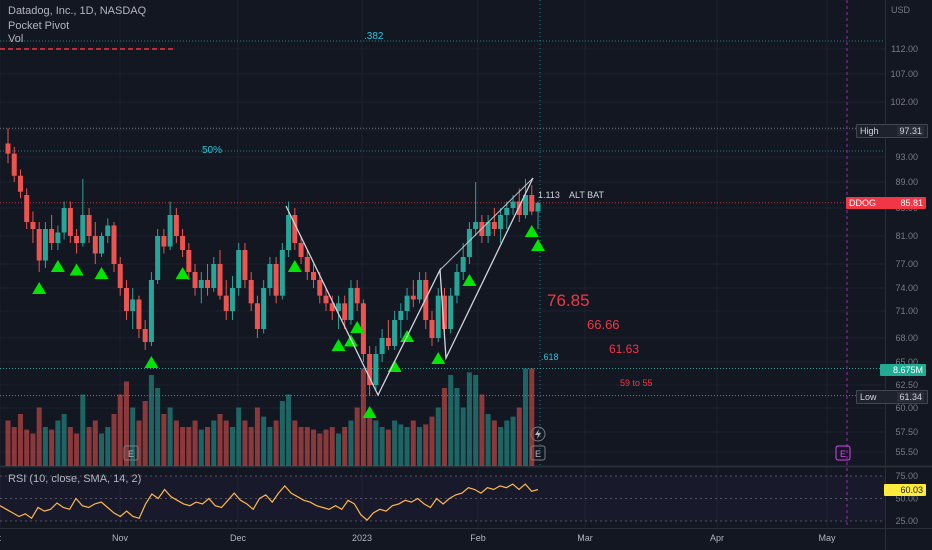  What do you see at coordinates (624, 349) in the screenshot?
I see `target-3-label: 61.63` at bounding box center [624, 349].